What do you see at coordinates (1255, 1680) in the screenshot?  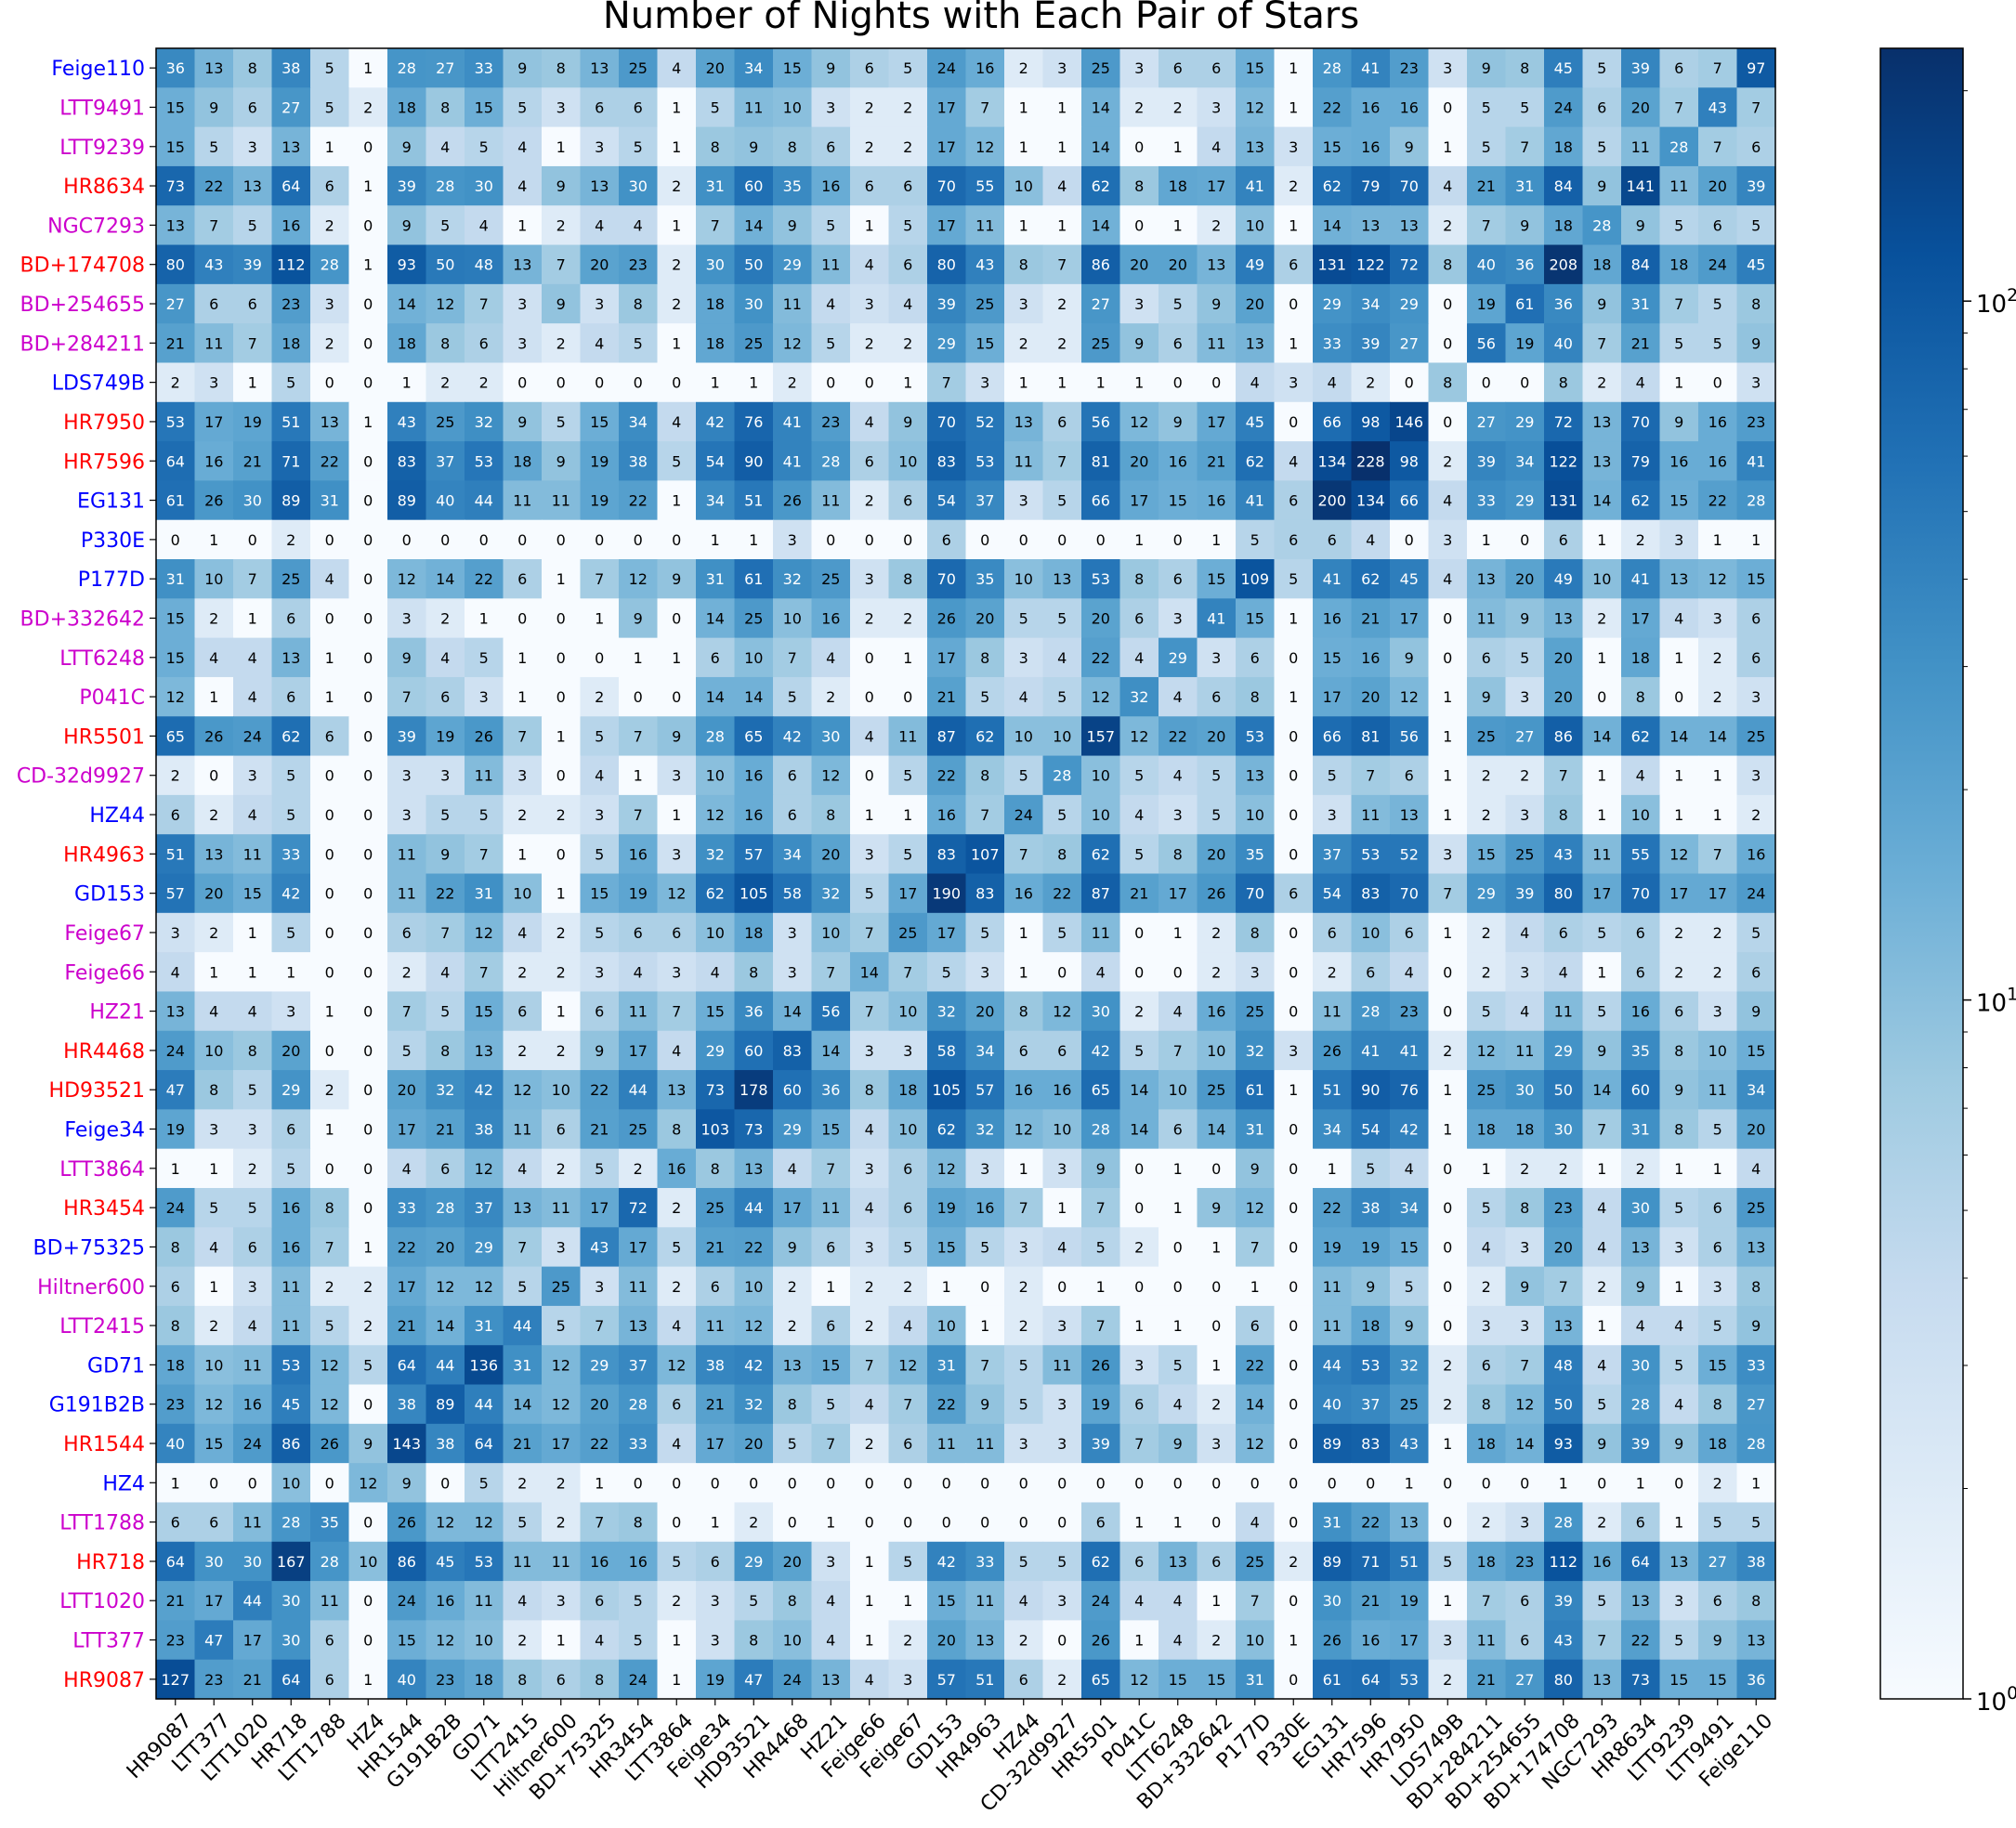 I see `cell-value-label: 31` at bounding box center [1255, 1680].